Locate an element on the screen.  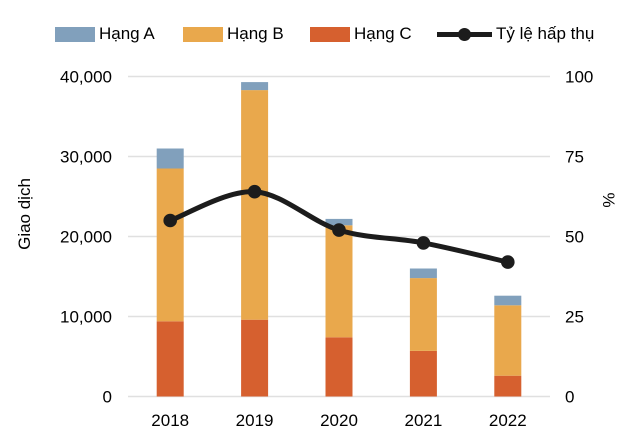
right-axis-tick-label: 25 is located at coordinates (574, 317).